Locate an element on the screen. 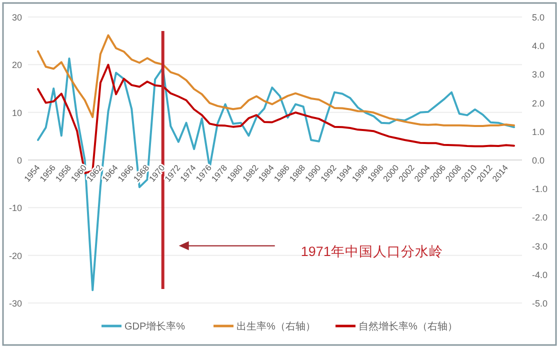  y2-tick-label: 1.0 is located at coordinates (538, 131).